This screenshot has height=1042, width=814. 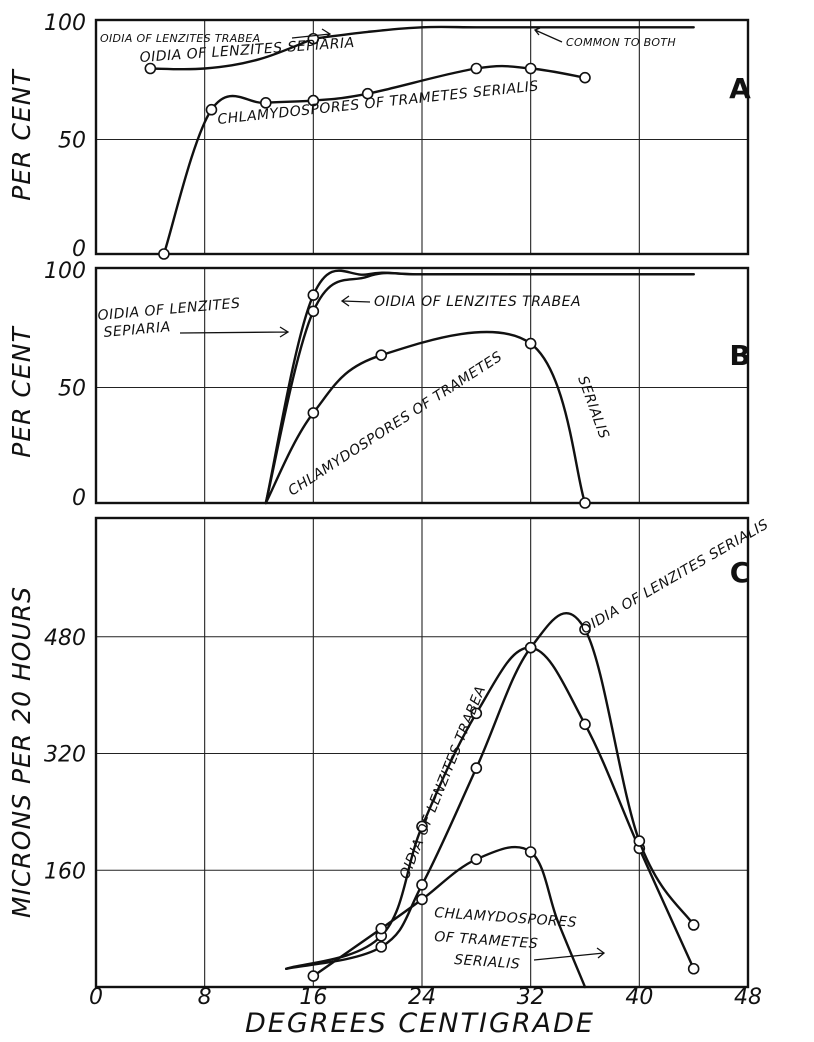 What do you see at coordinates (137, 330) in the screenshot?
I see `annotation-b-sepiaria-line2: SEPIARIA` at bounding box center [137, 330].